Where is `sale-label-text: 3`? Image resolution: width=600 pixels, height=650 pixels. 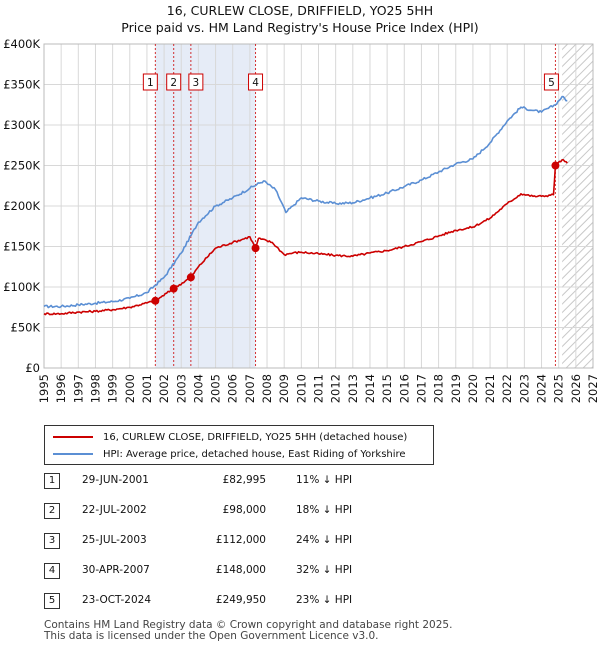
sale-label-text: 3 is located at coordinates (196, 83).